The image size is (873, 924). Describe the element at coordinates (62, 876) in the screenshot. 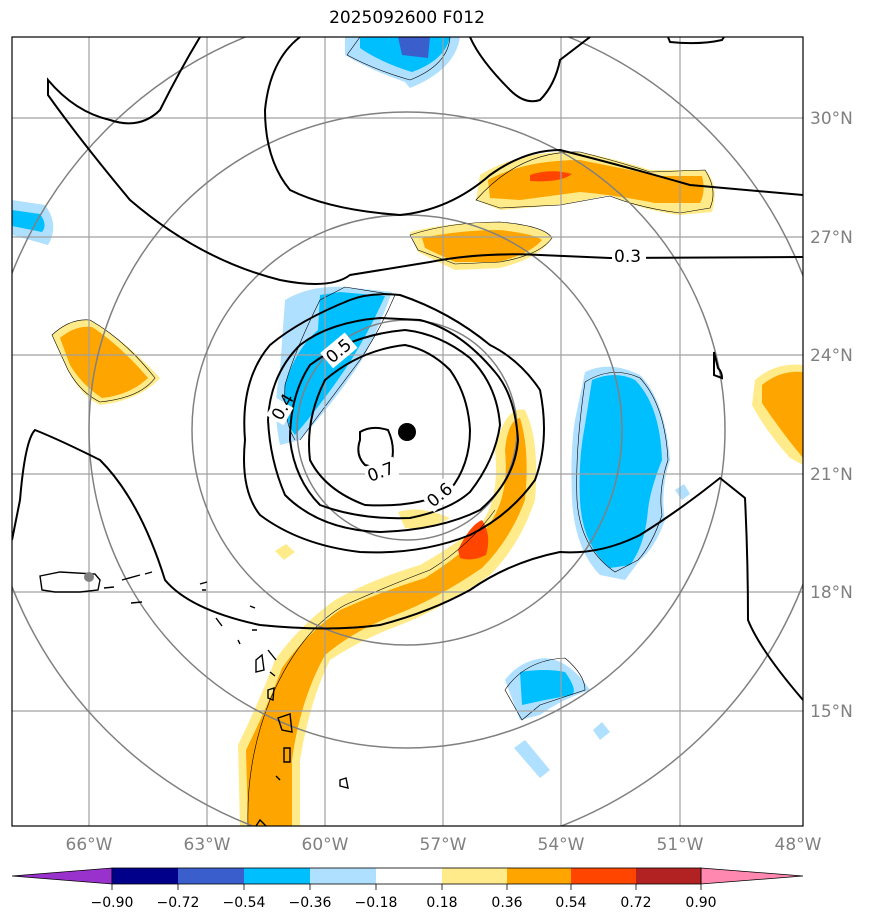

I see `colorbar-low-arrow` at that location.